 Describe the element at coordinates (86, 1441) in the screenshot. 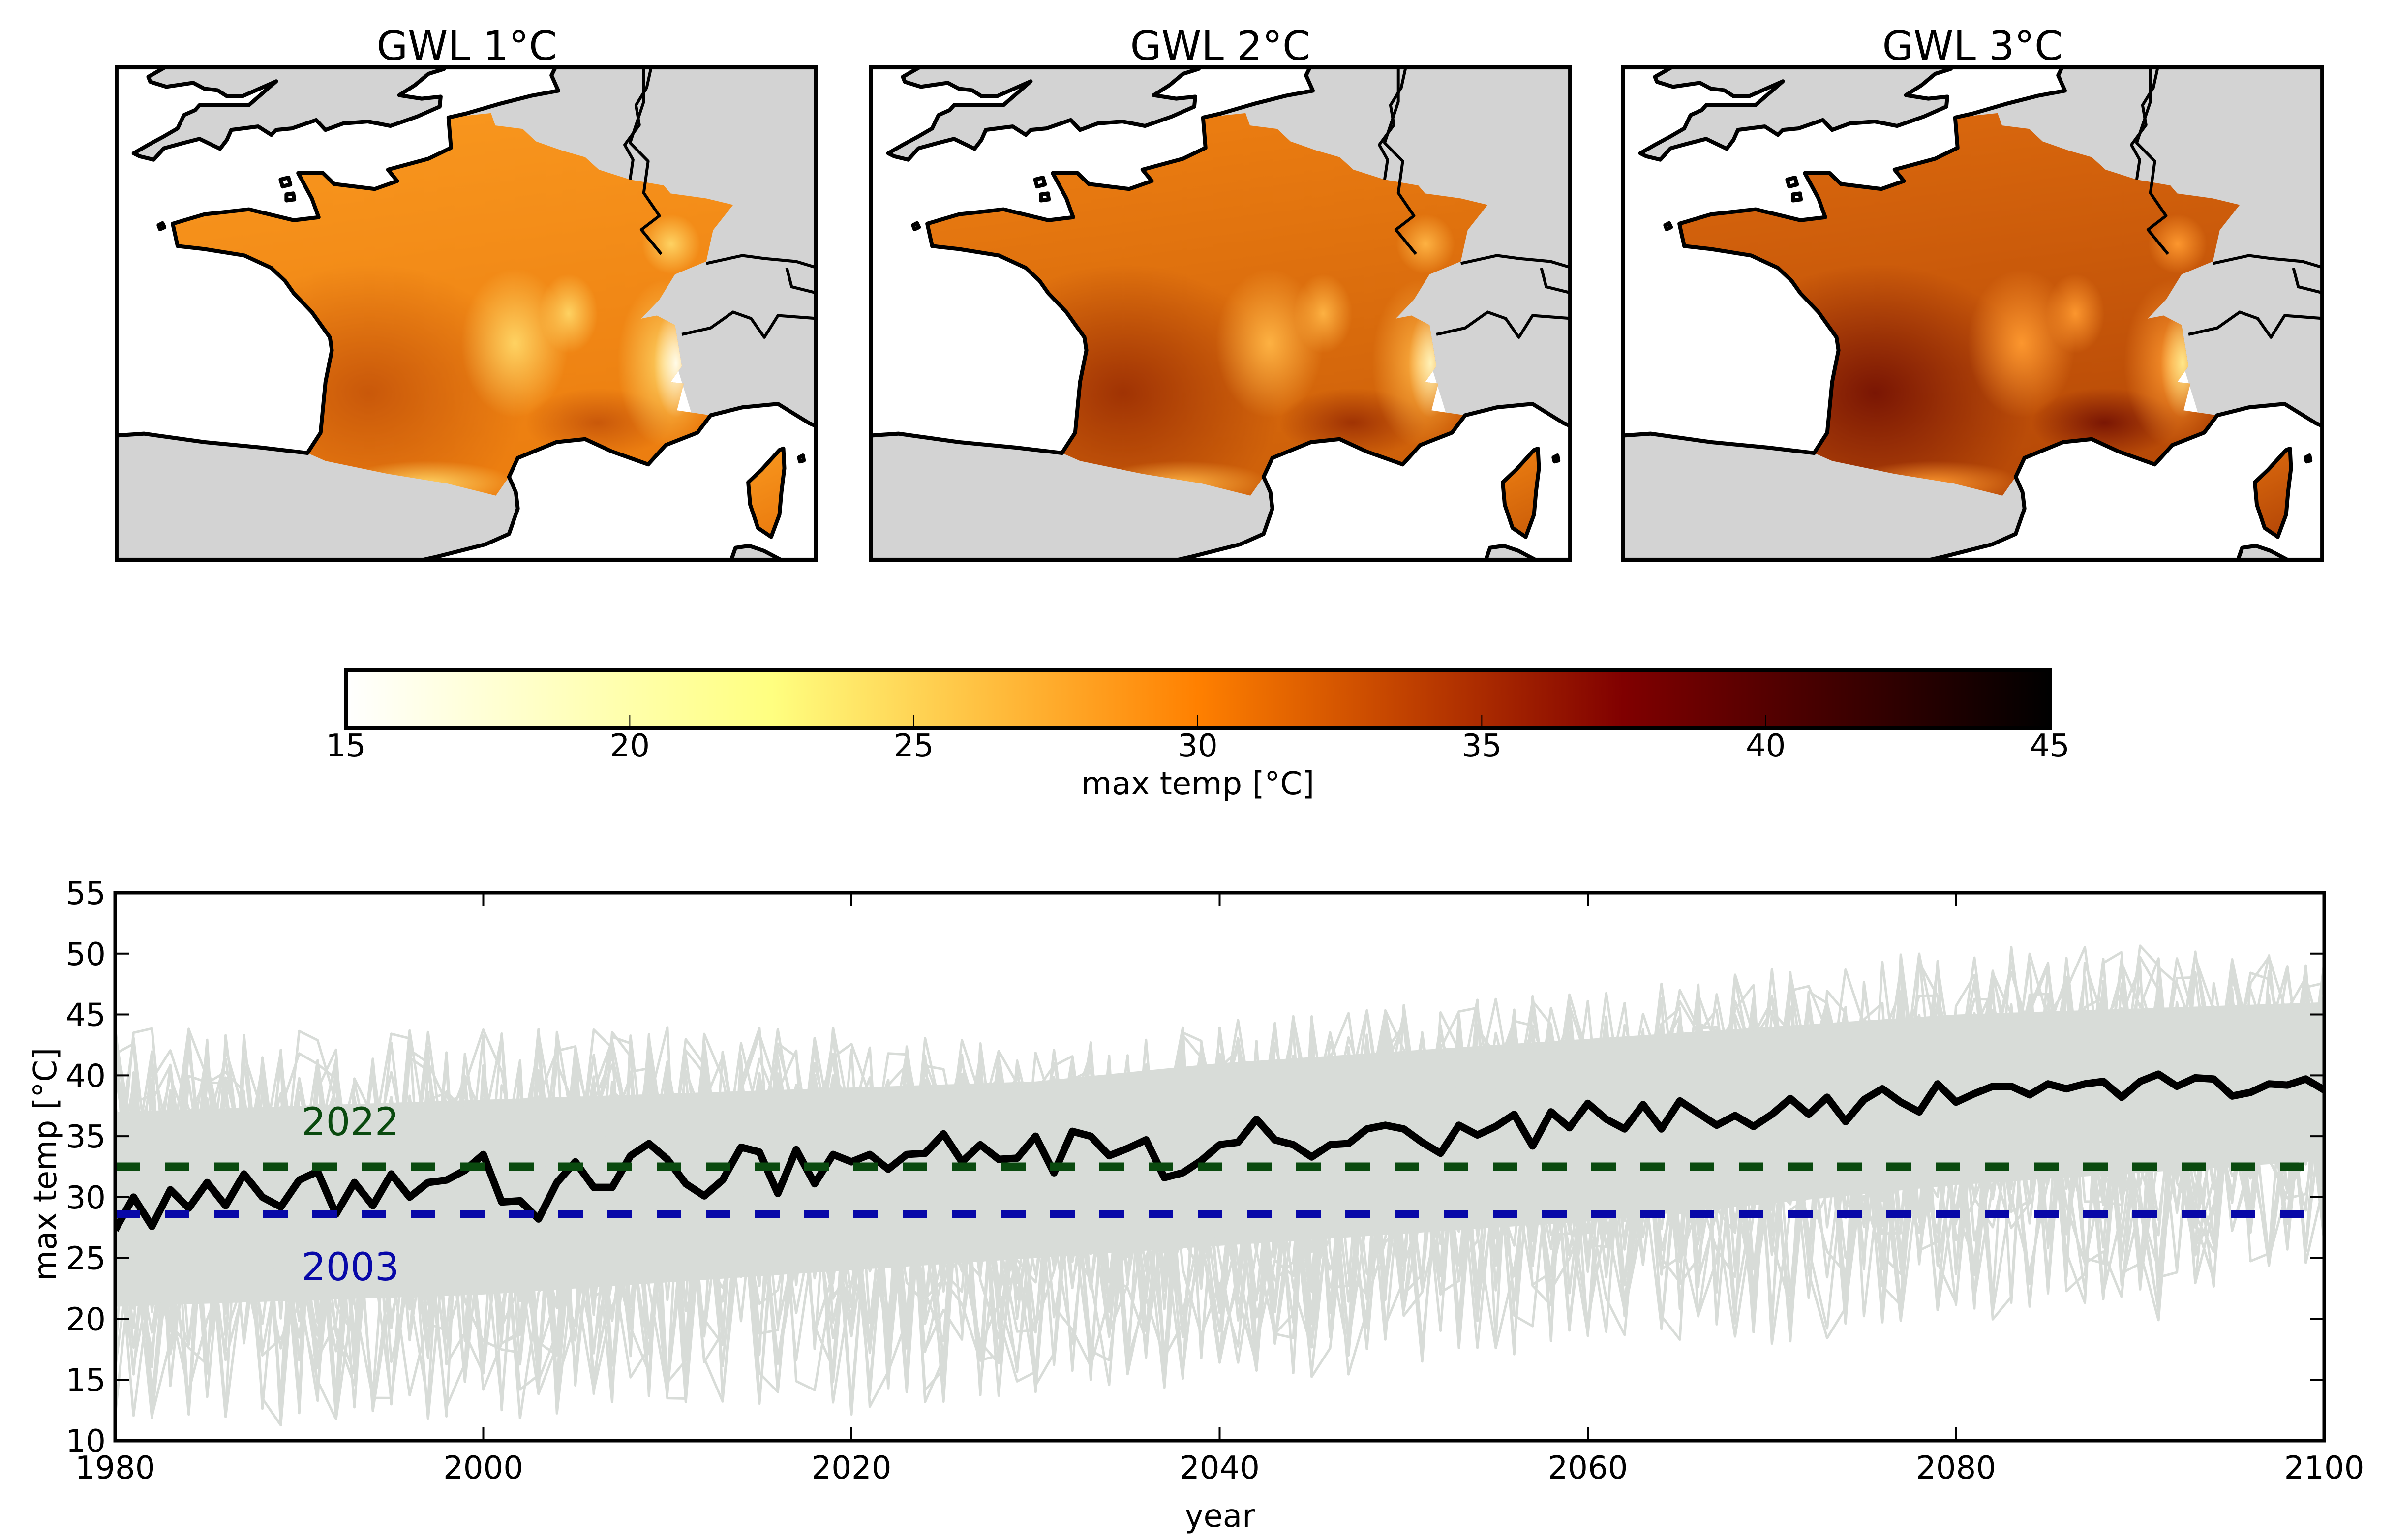

I see `y-tick-label: 10` at that location.